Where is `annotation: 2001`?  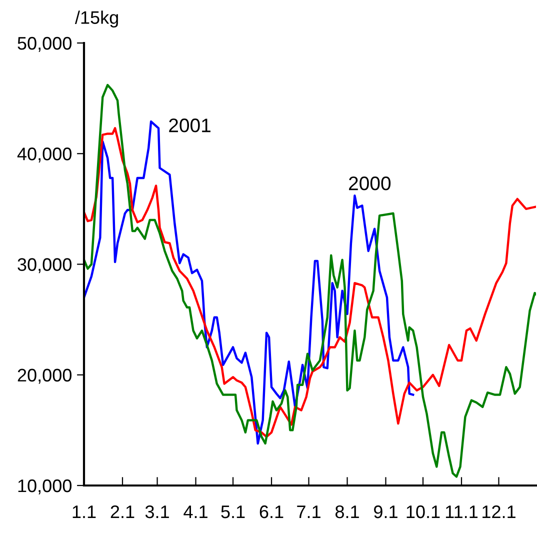 annotation: 2001 is located at coordinates (189, 125).